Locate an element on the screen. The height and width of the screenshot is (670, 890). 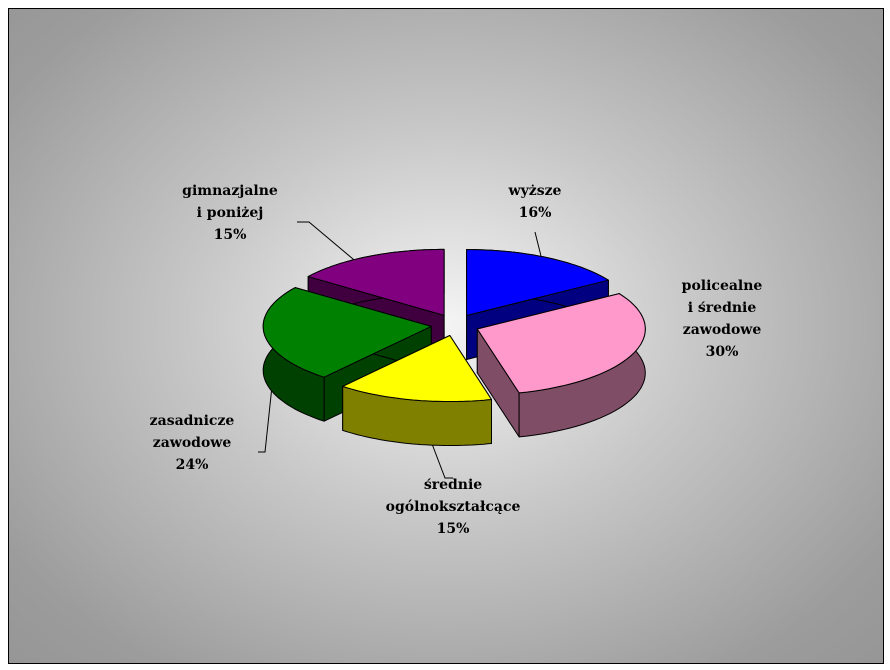
category-label: wyższe is located at coordinates (535, 191).